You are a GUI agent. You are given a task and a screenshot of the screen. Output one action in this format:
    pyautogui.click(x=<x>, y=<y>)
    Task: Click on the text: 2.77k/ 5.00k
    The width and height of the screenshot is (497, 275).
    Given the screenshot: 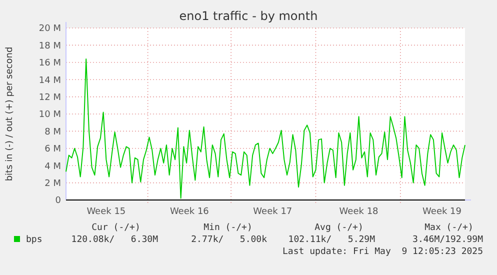 What is the action you would take?
    pyautogui.click(x=229, y=240)
    